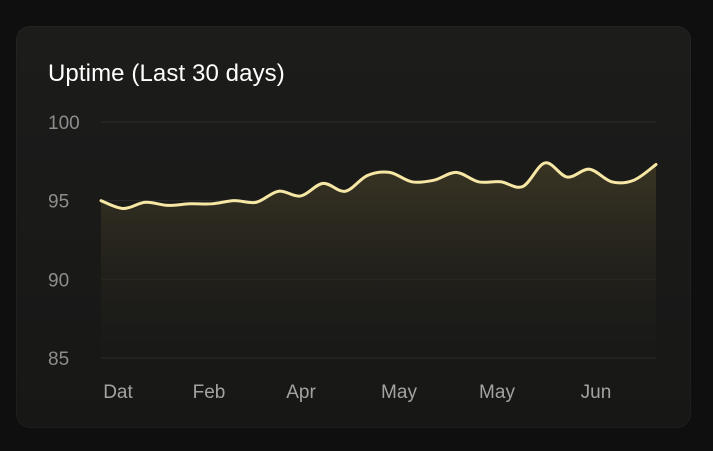  Describe the element at coordinates (596, 392) in the screenshot. I see `x-tick-label: Jun` at that location.